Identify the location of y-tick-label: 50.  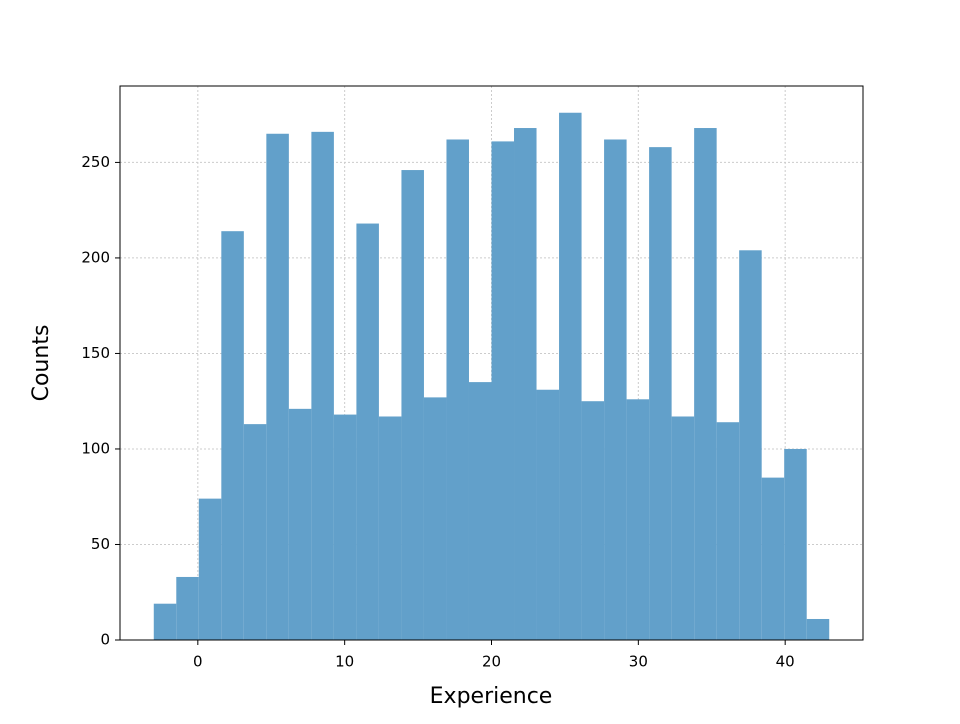
(100, 544).